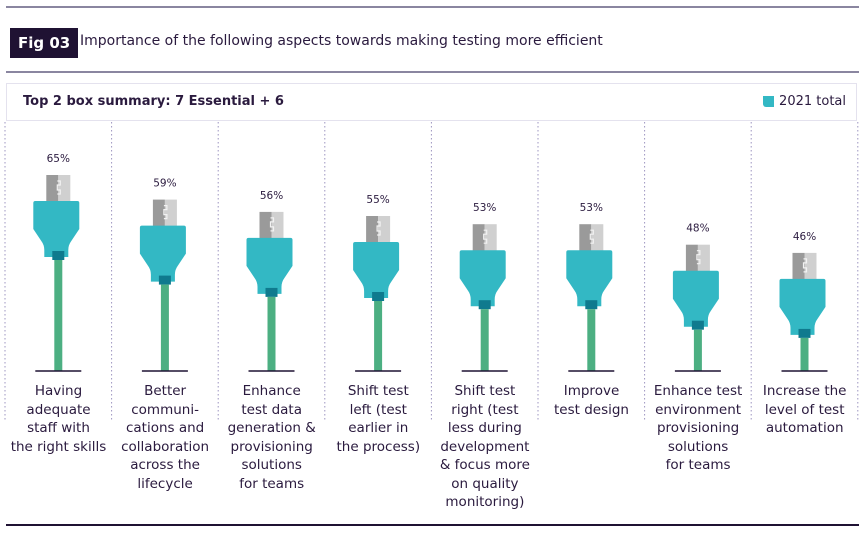  What do you see at coordinates (165, 391) in the screenshot?
I see `category-label-line: Better` at bounding box center [165, 391].